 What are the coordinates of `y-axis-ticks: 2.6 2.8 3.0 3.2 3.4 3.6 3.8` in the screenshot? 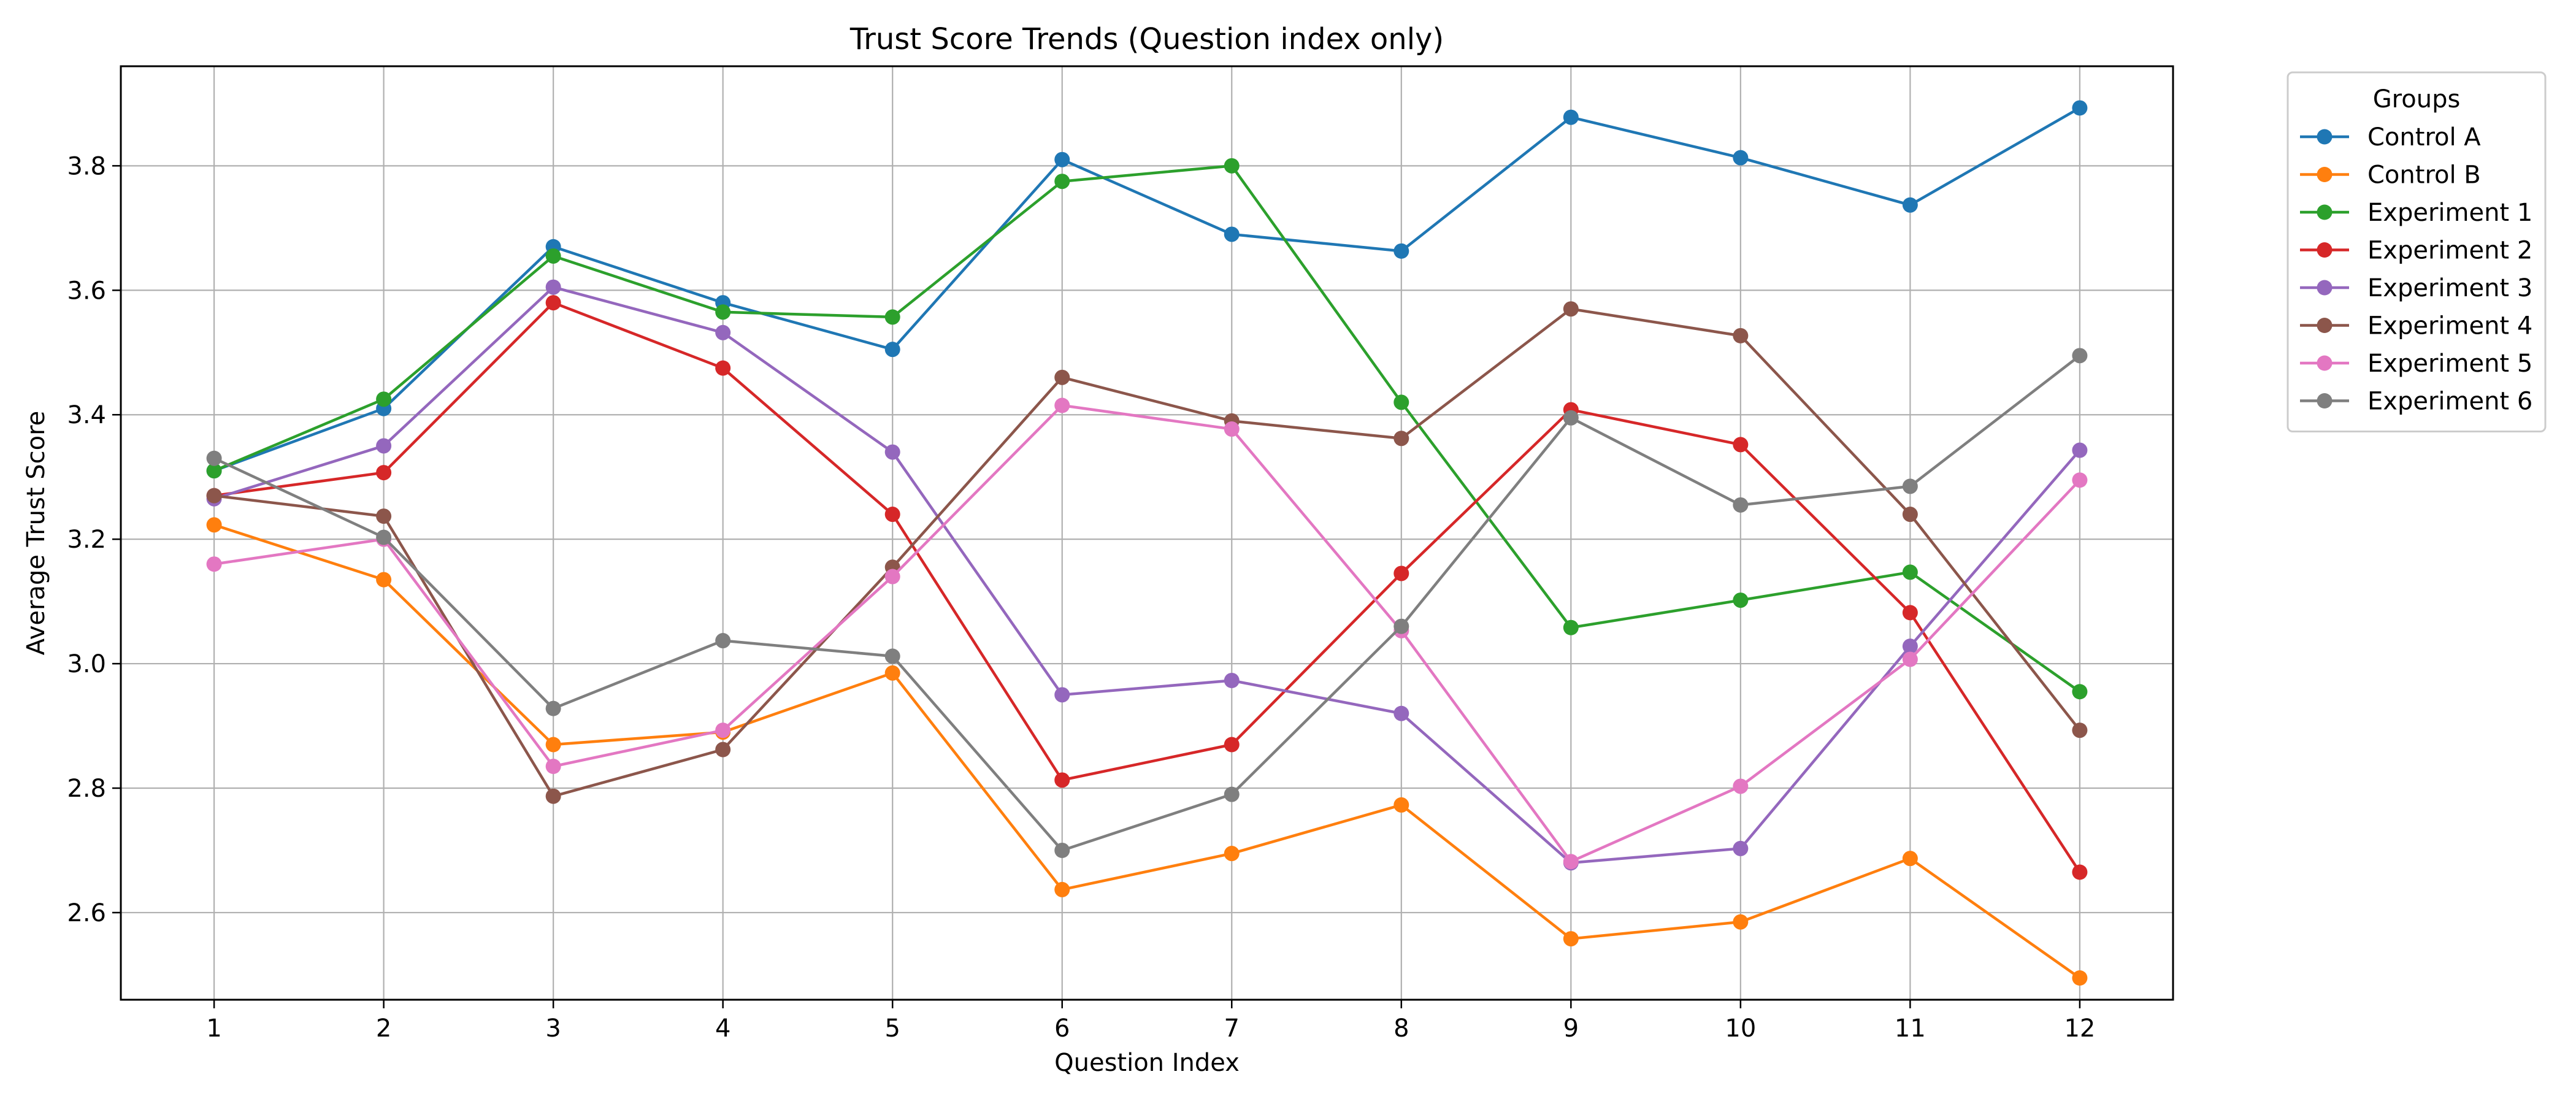 It's located at (94, 539).